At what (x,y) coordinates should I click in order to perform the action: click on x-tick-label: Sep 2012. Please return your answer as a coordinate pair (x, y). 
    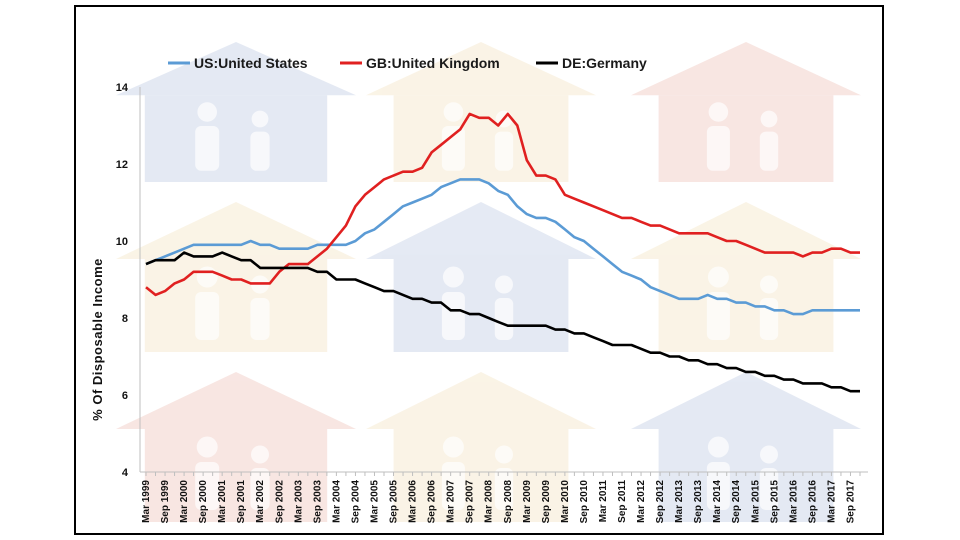
    Looking at the image, I should click on (660, 502).